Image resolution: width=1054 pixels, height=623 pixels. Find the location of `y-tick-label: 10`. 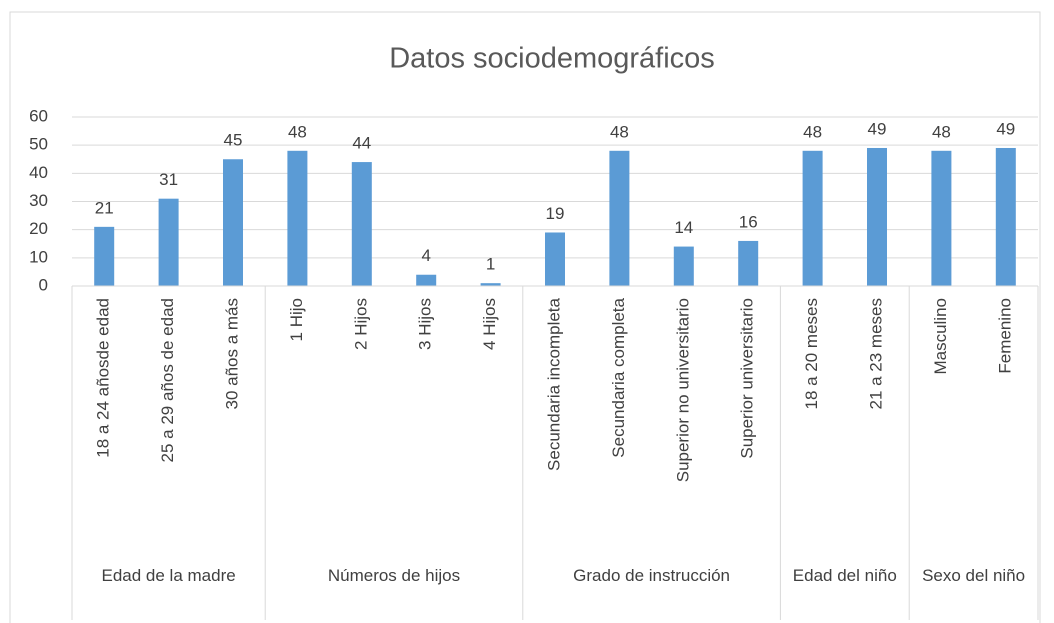

y-tick-label: 10 is located at coordinates (38, 256).